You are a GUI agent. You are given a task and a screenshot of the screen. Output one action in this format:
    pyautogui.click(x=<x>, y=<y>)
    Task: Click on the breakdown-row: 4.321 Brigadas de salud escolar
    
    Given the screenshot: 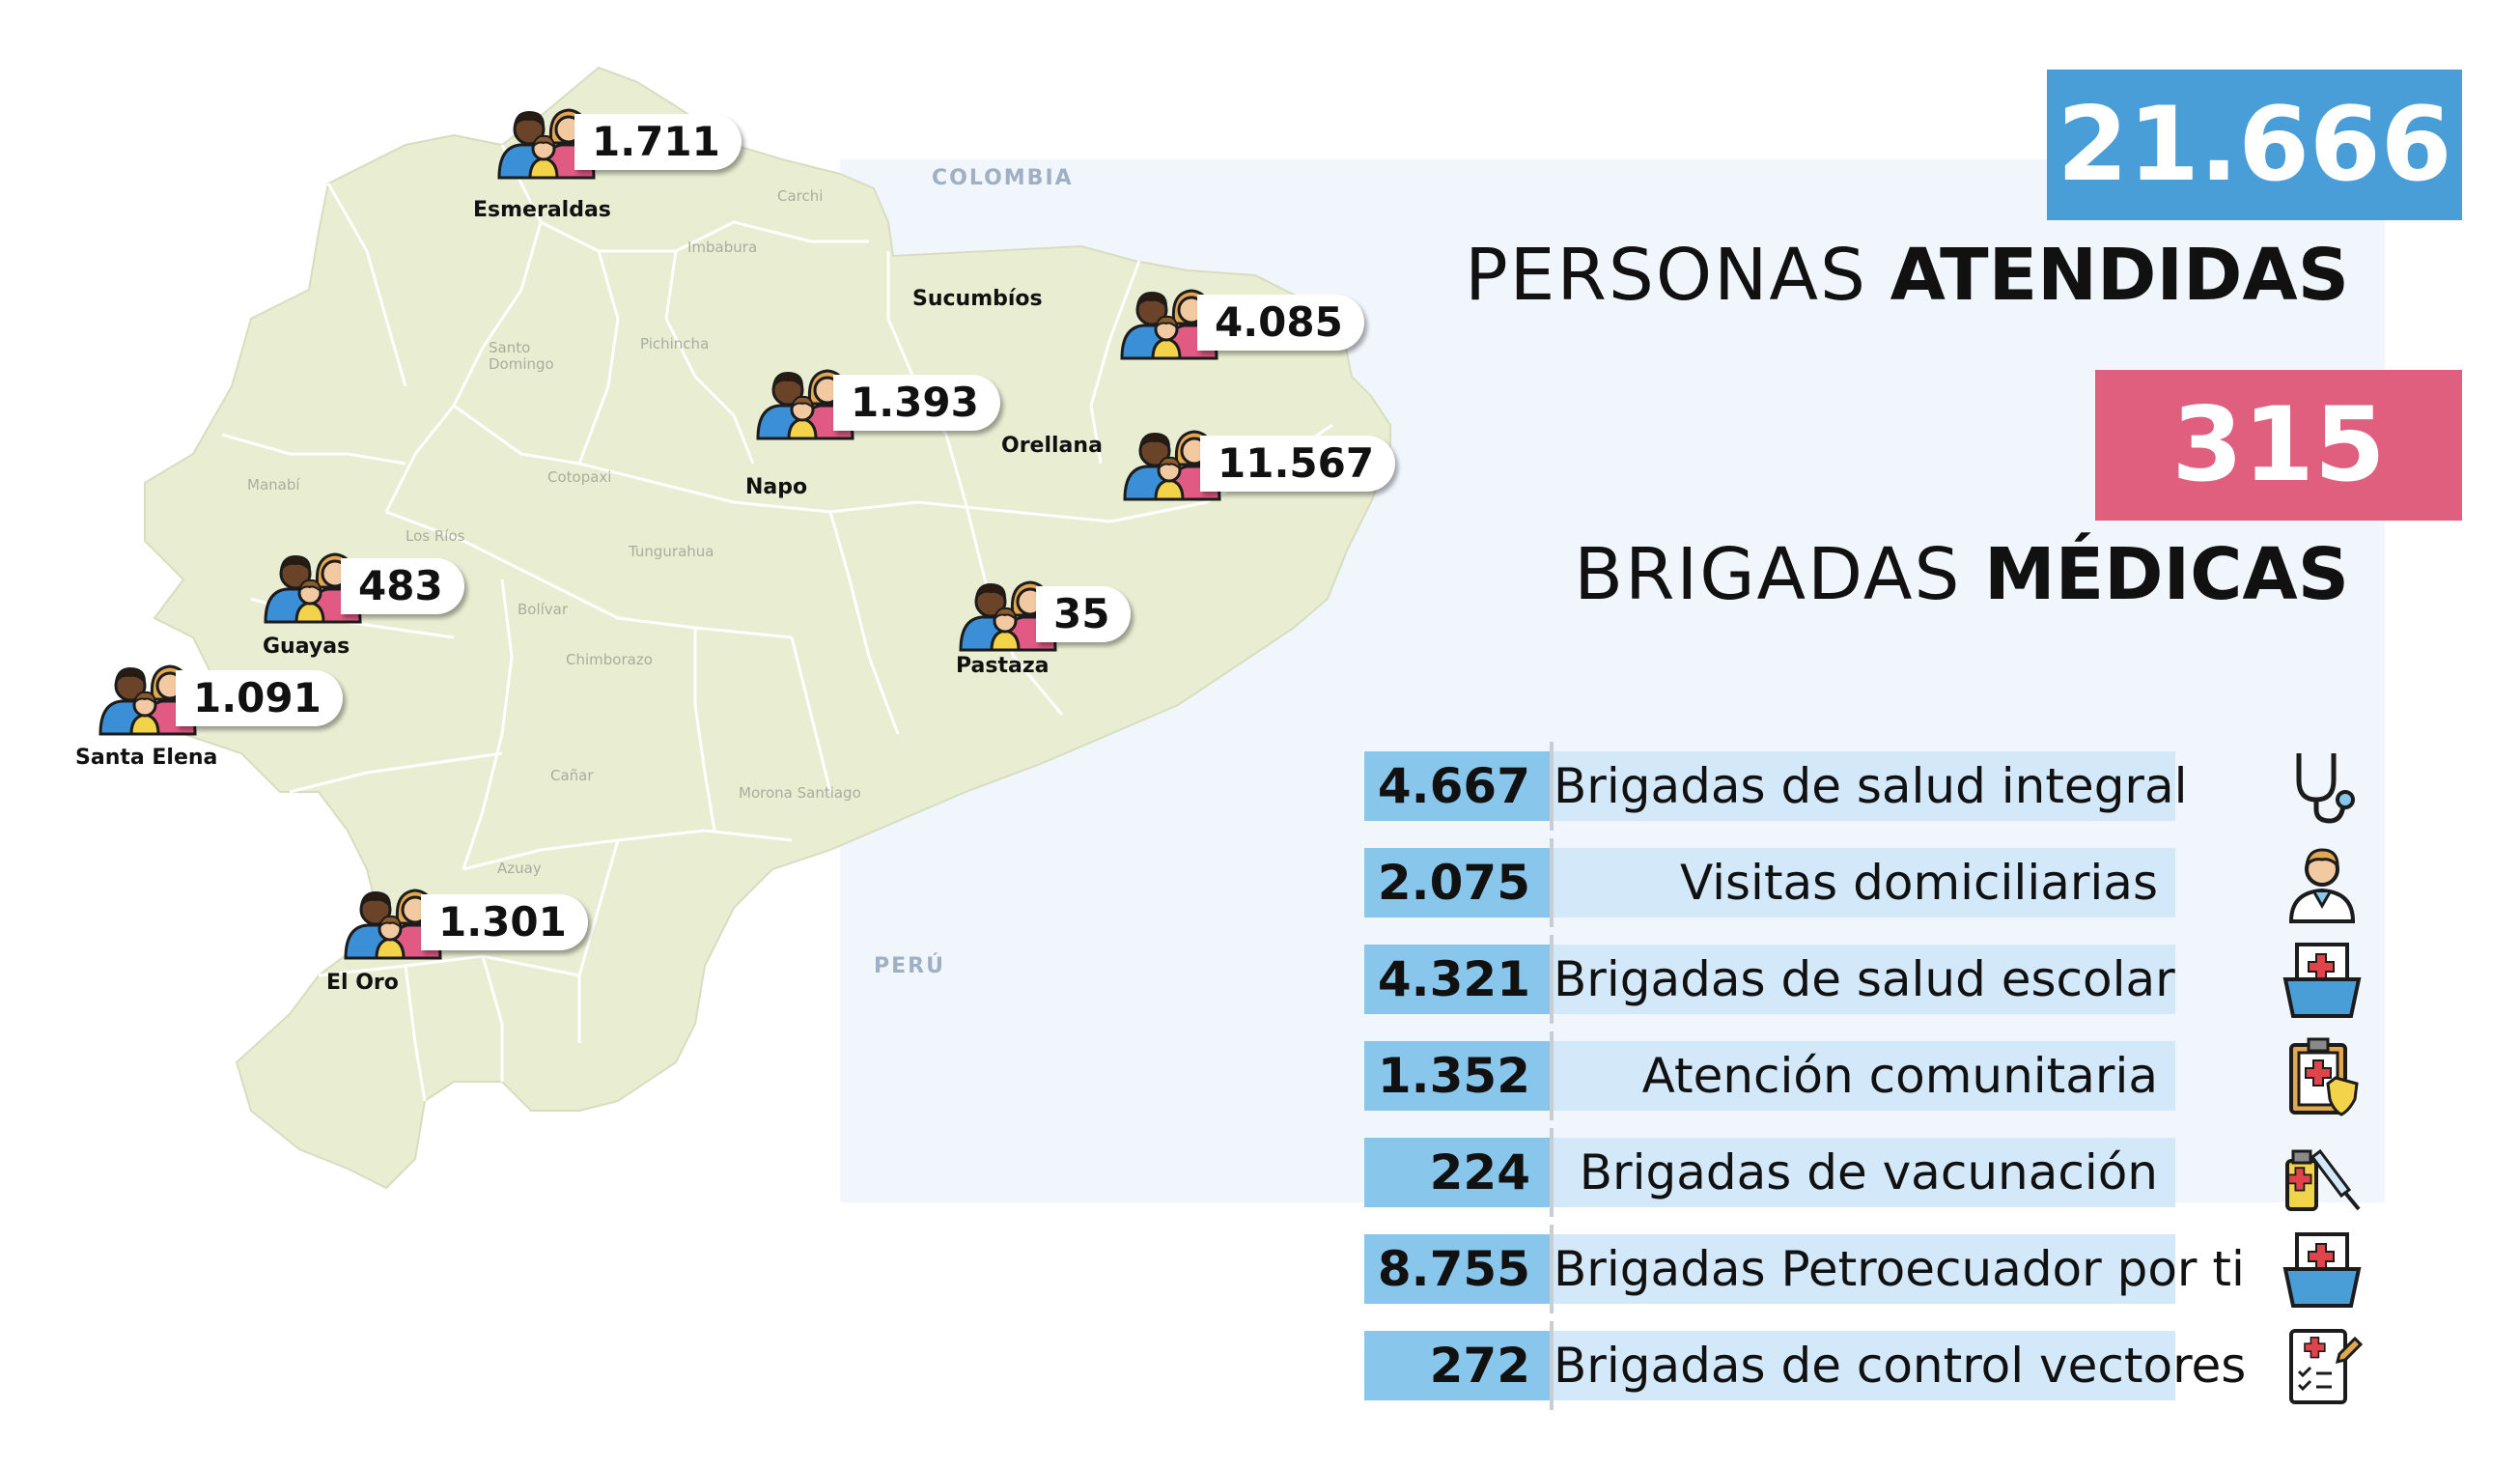 What is the action you would take?
    pyautogui.click(x=1866, y=979)
    